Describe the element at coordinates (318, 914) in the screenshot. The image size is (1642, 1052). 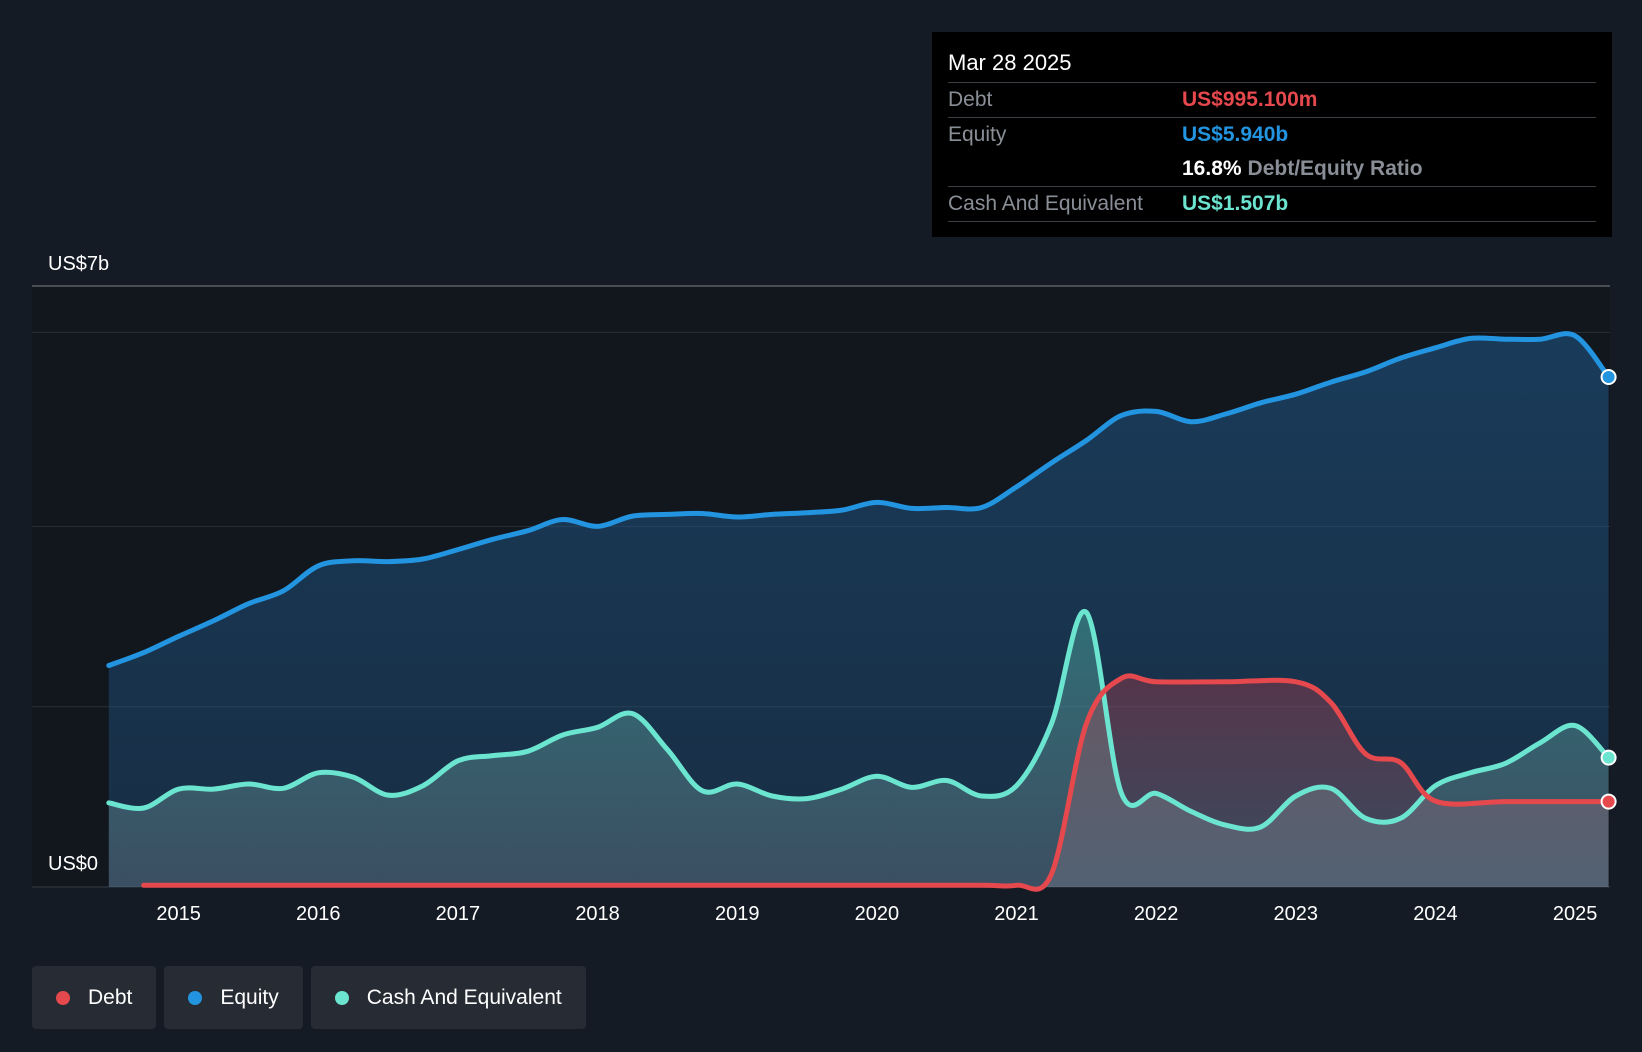
I see `x-tick-label: 2016` at that location.